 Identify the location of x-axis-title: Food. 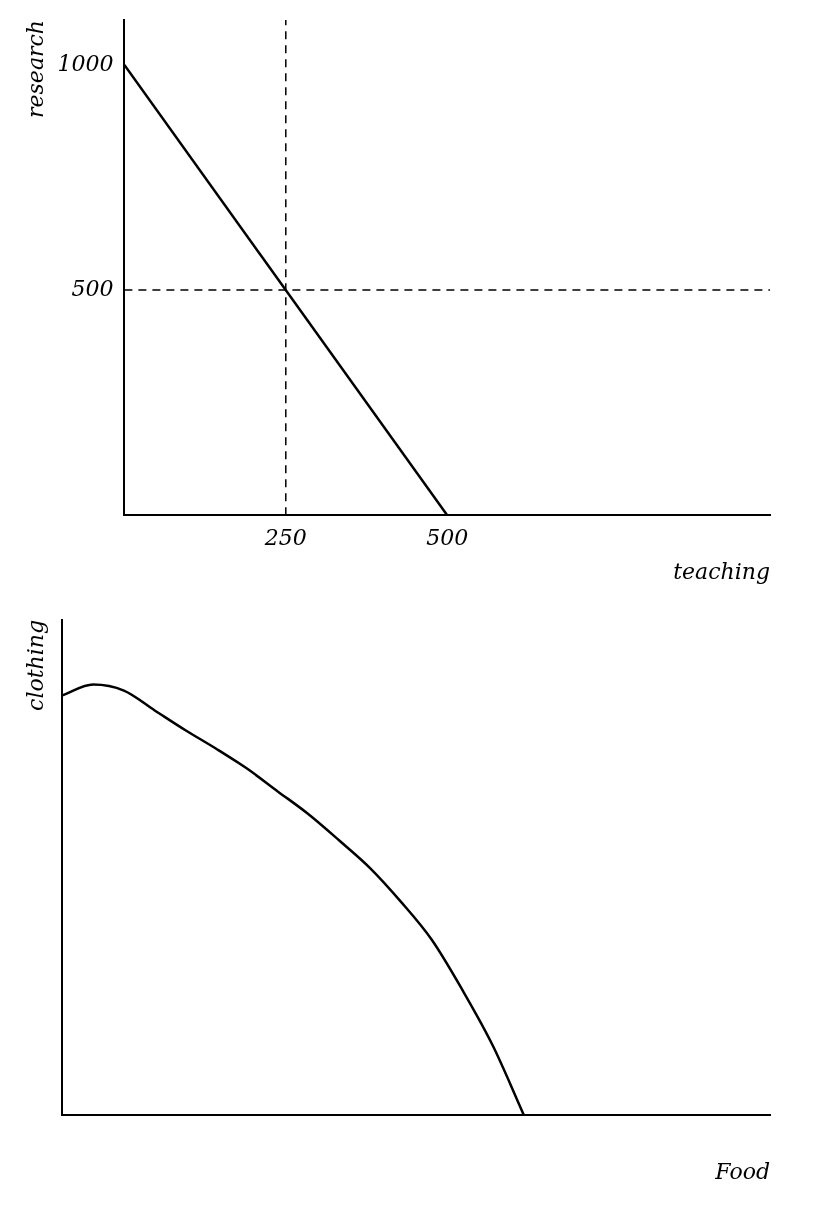
(742, 1171).